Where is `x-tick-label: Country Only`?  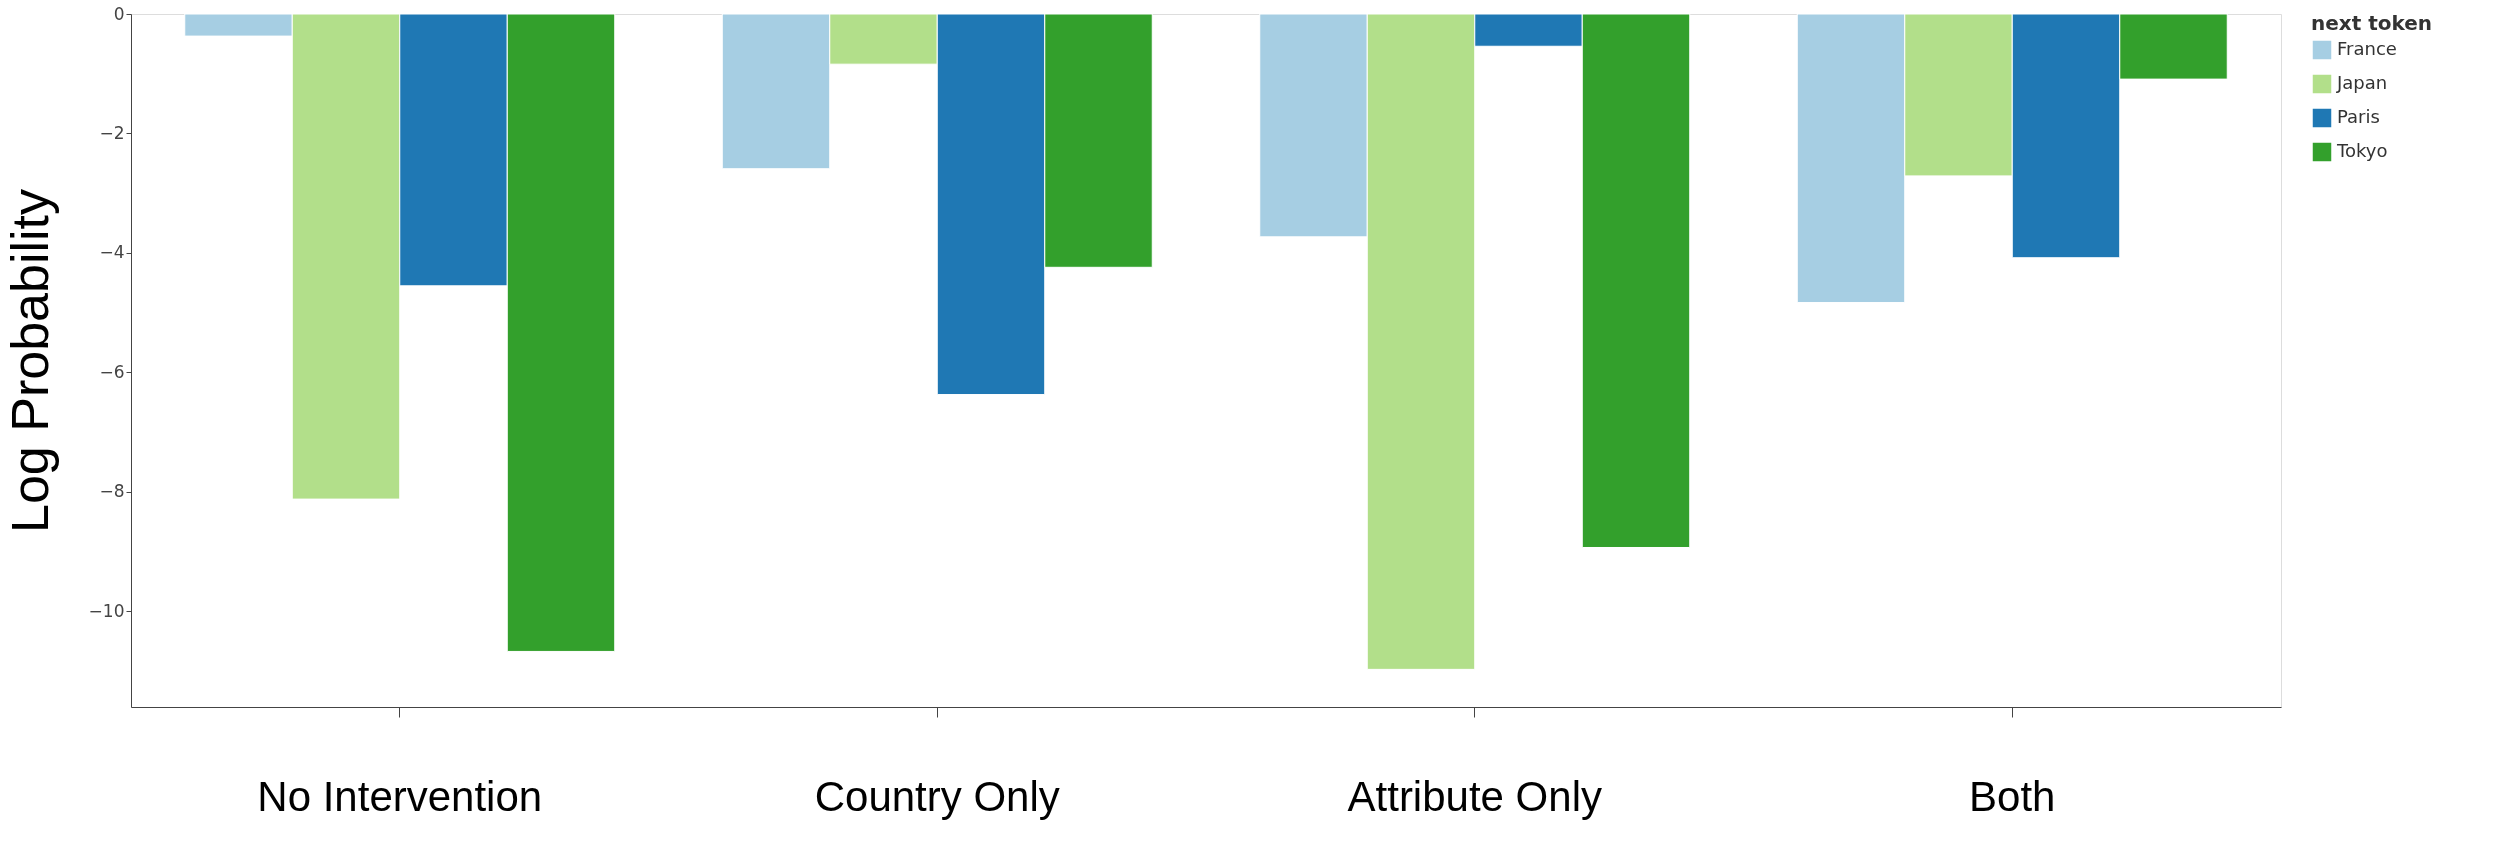
x-tick-label: Country Only is located at coordinates (937, 796).